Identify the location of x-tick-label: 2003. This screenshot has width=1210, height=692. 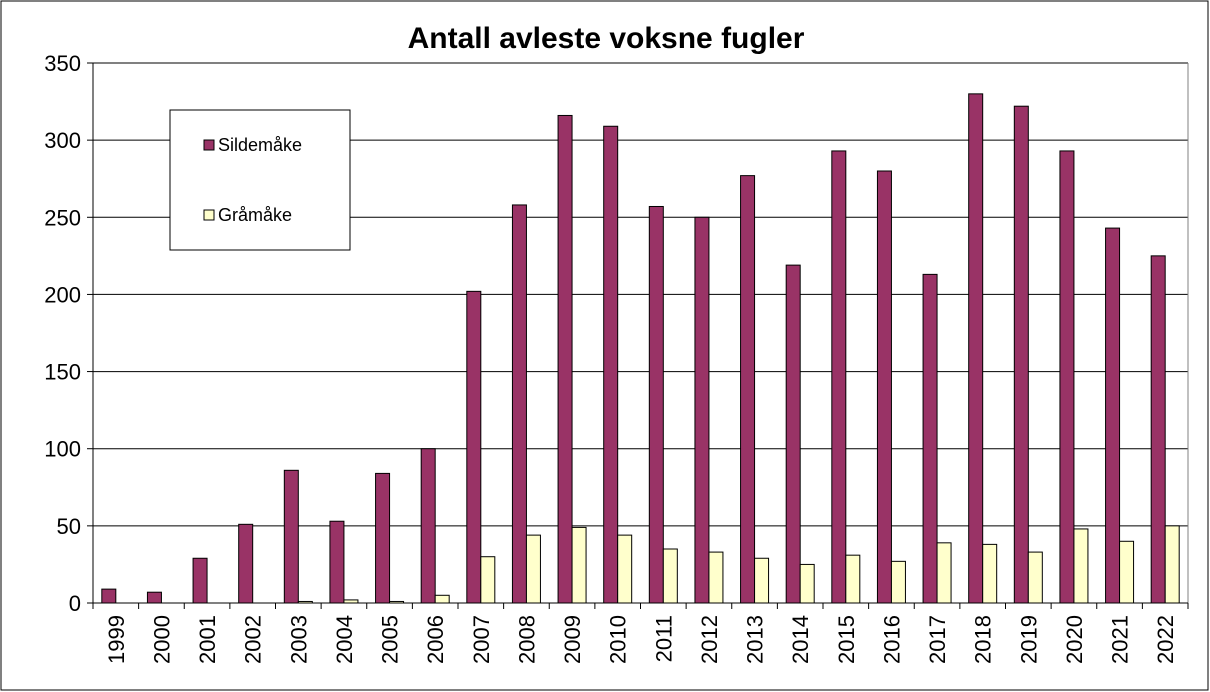
(298, 639).